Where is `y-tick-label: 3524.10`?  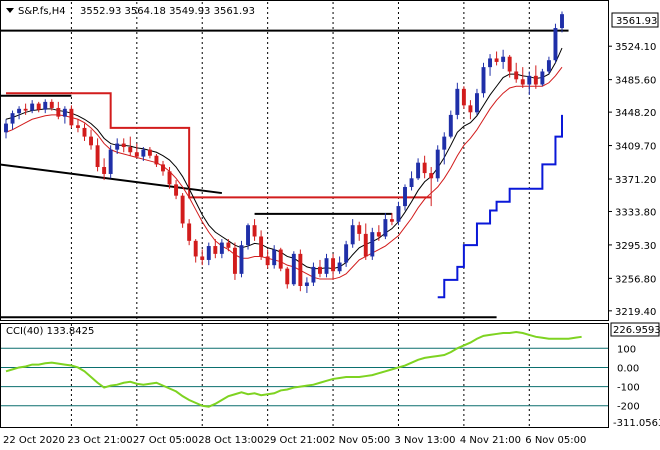
y-tick-label: 3524.10 is located at coordinates (635, 47).